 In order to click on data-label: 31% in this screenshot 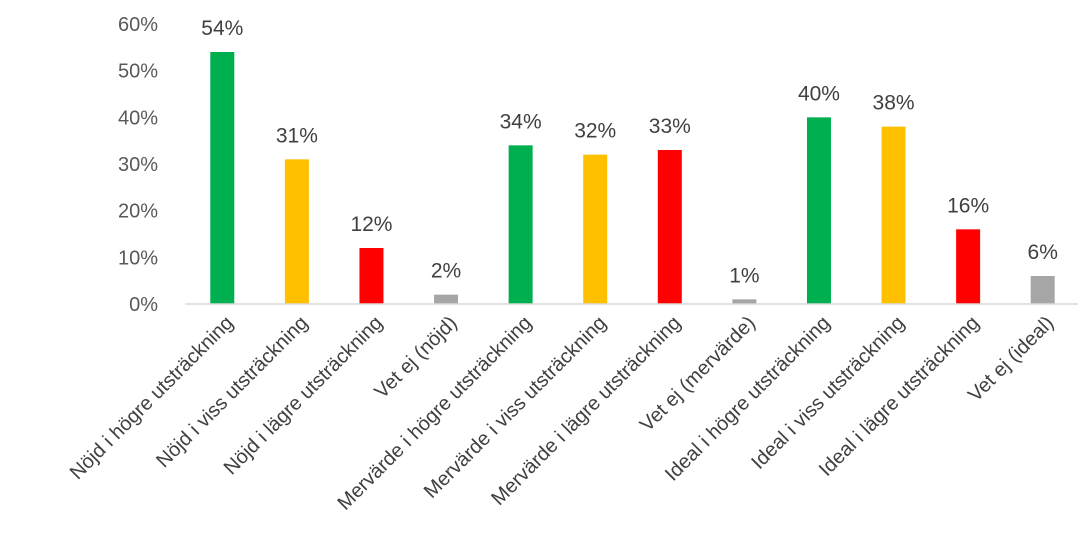, I will do `click(297, 135)`.